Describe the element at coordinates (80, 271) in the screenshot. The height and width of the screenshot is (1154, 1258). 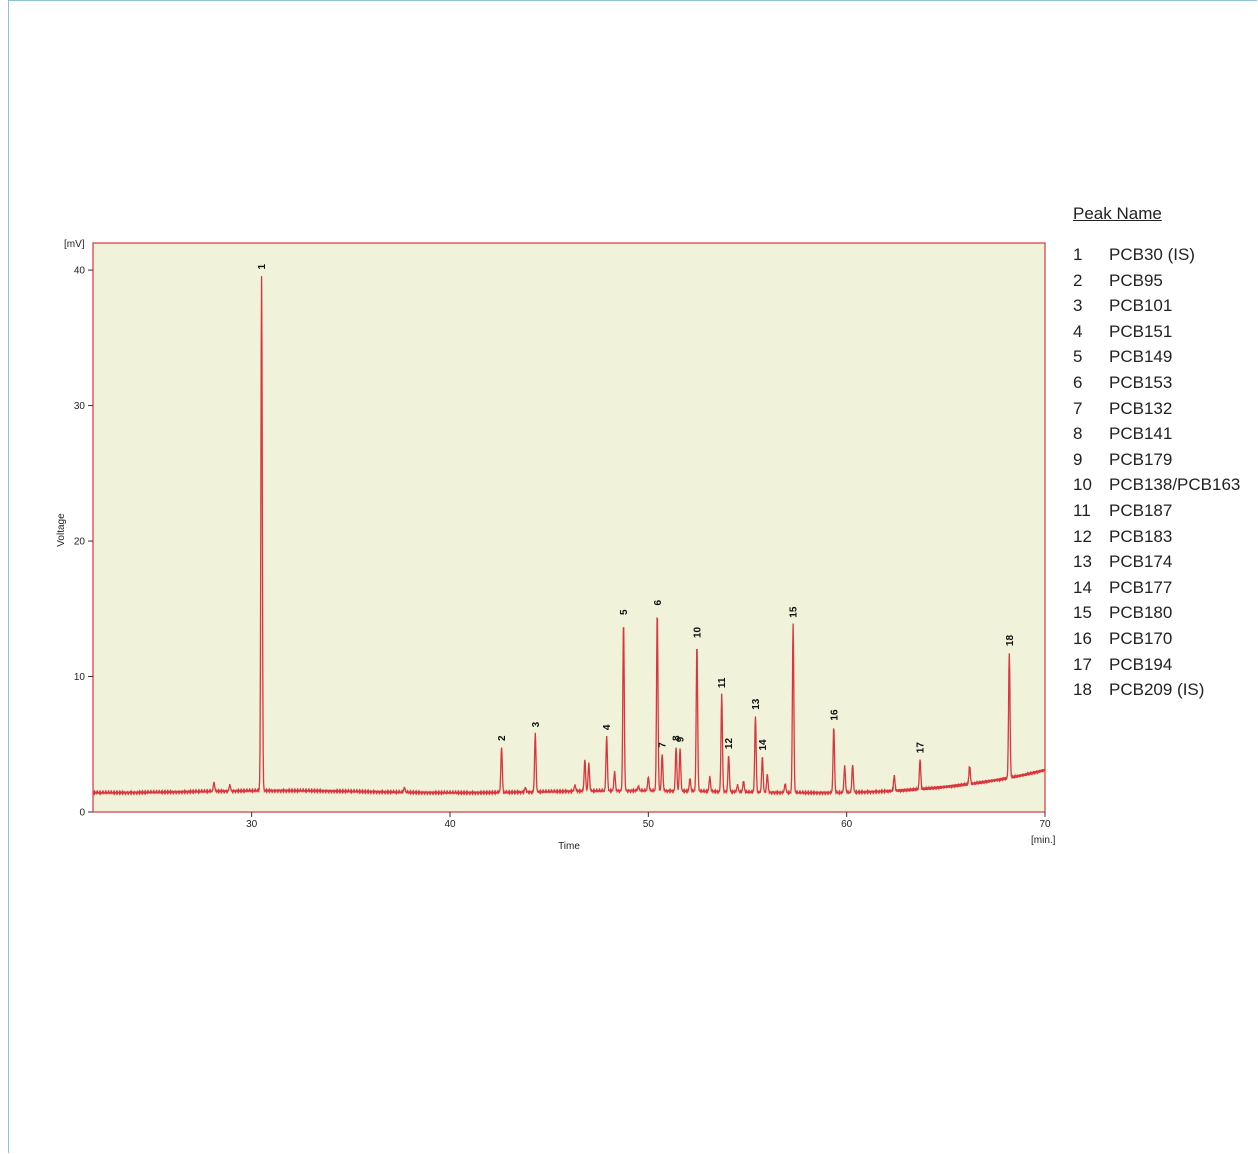
I see `y-tick-label: 40` at that location.